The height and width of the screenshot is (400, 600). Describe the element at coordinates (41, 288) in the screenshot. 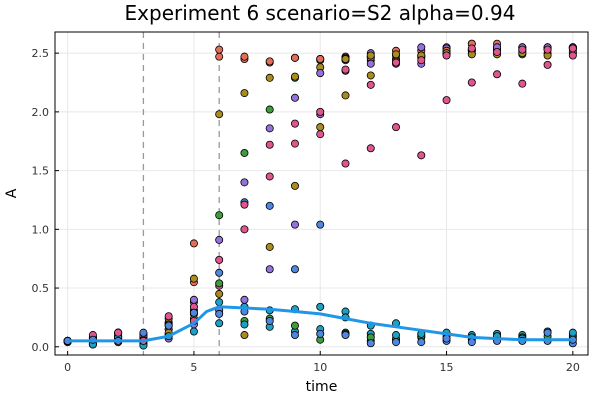

I see `y-tick-label: 0.5` at that location.